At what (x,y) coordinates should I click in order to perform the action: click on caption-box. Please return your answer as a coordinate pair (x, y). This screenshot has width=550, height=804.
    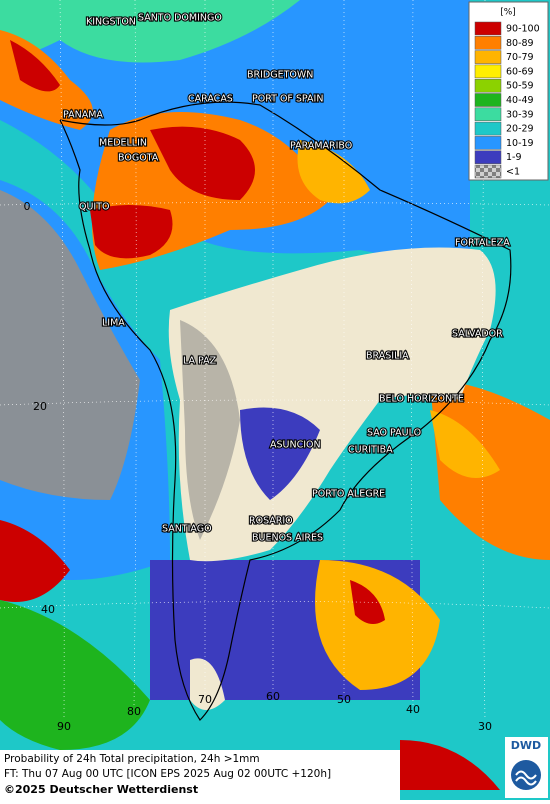
    Looking at the image, I should click on (200, 775).